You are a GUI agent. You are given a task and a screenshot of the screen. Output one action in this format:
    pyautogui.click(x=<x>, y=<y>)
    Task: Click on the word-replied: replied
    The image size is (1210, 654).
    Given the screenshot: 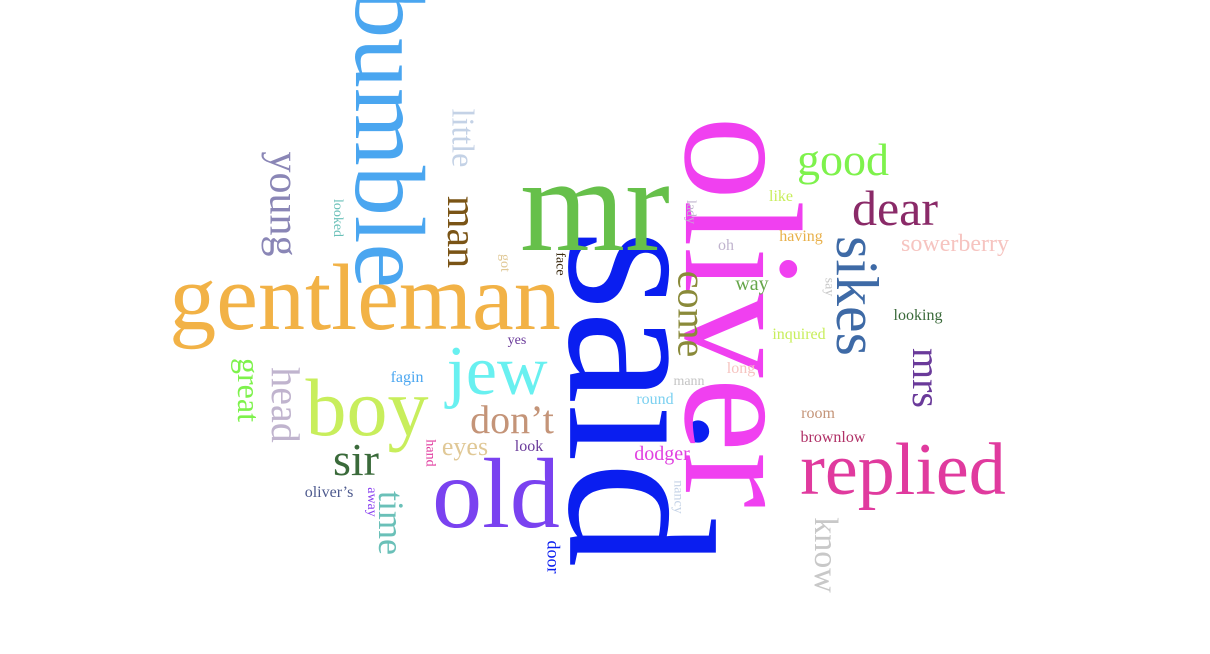 What is the action you would take?
    pyautogui.click(x=903, y=470)
    